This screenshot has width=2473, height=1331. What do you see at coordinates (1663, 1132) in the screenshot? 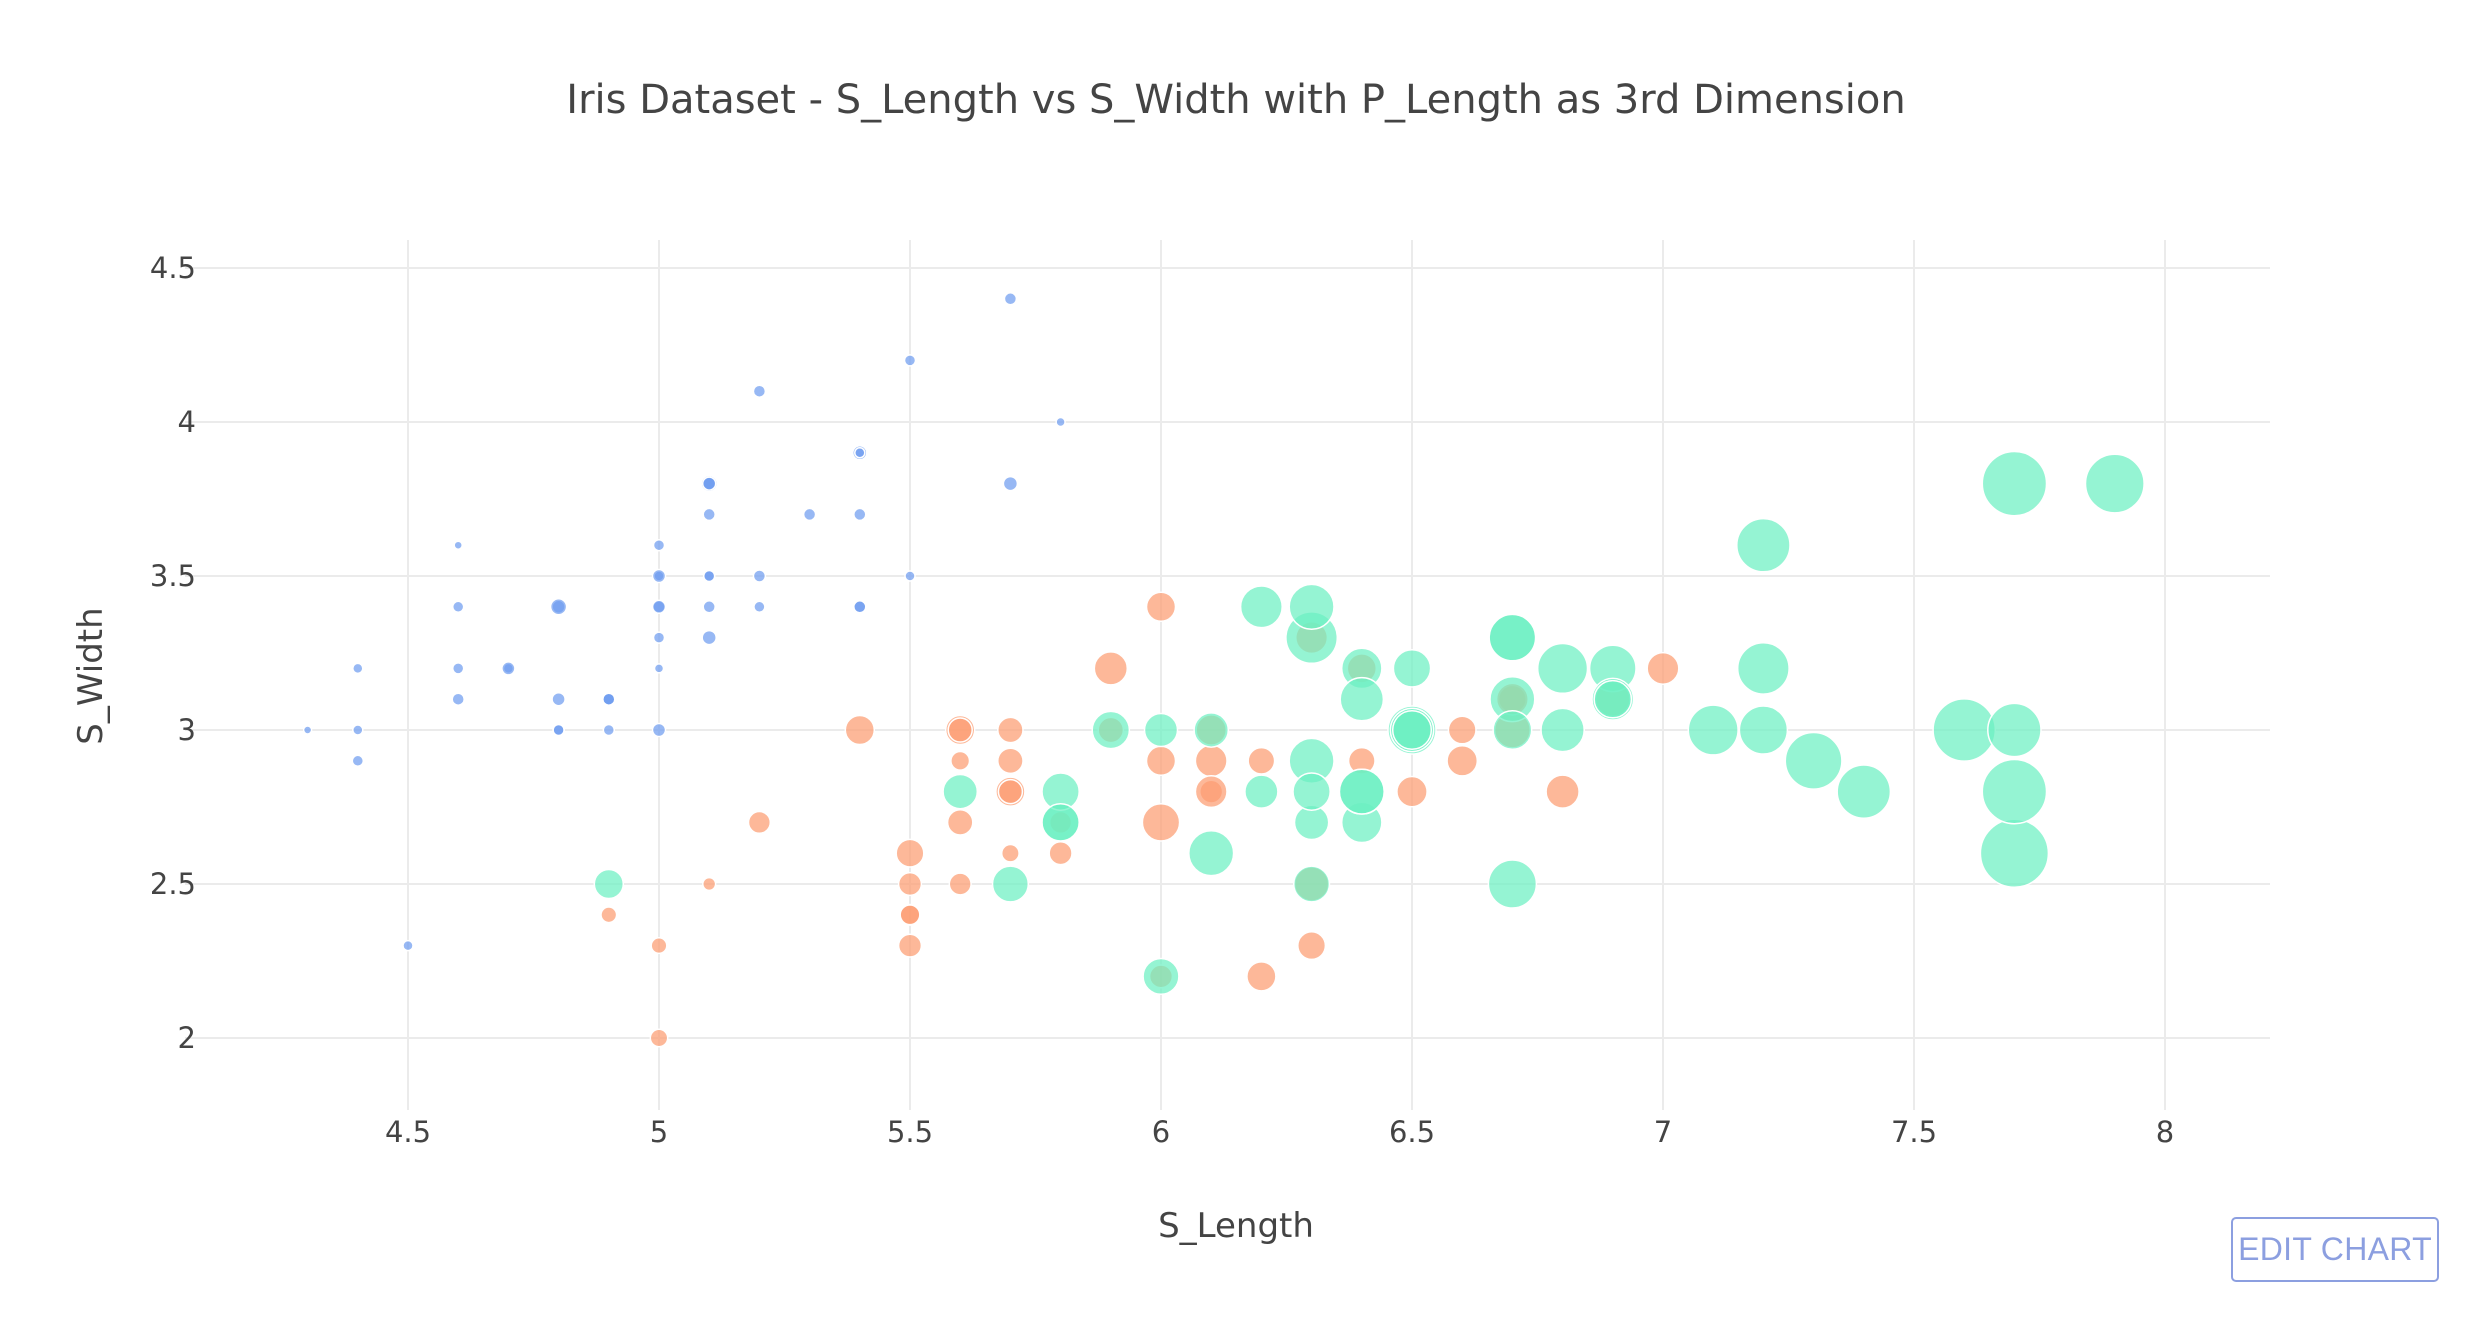
I see `x-tick-label: 7` at bounding box center [1663, 1132].